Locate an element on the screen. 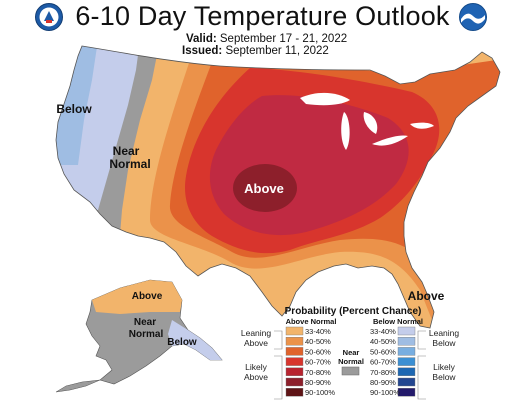  above-80-90-zone is located at coordinates (265, 188).